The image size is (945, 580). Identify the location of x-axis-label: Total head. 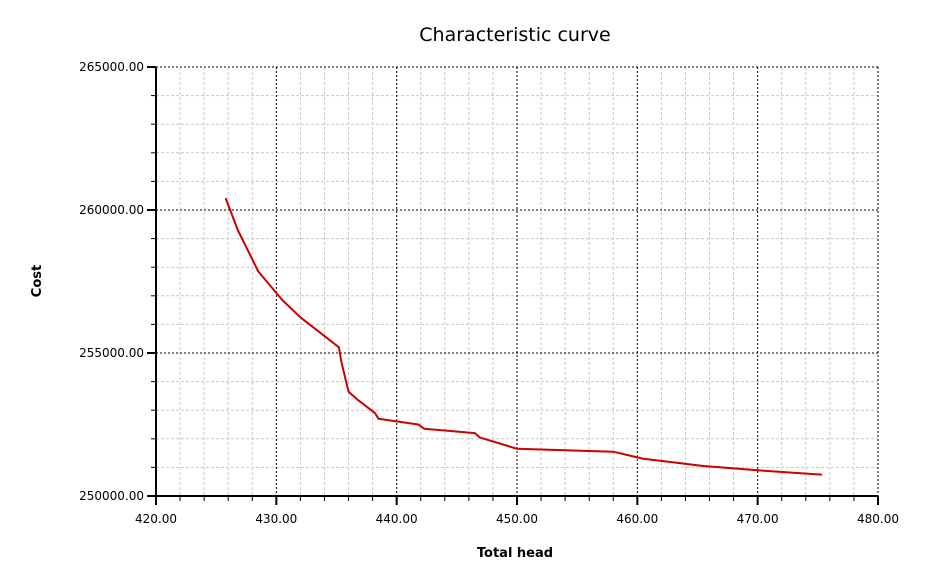
(515, 553).